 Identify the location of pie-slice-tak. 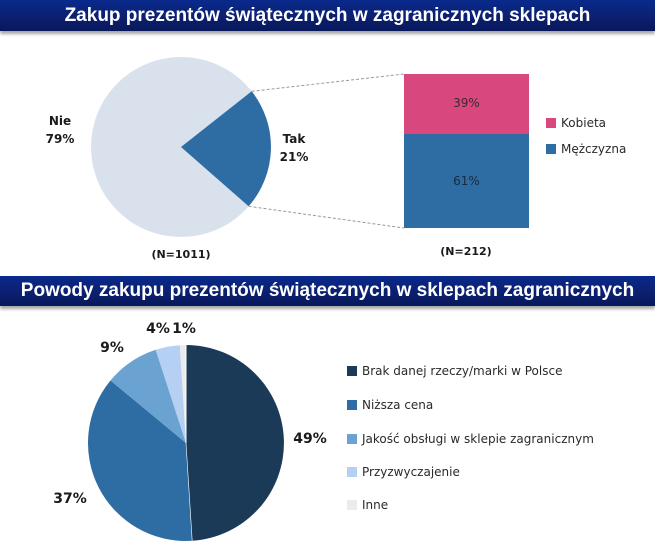
(226, 149).